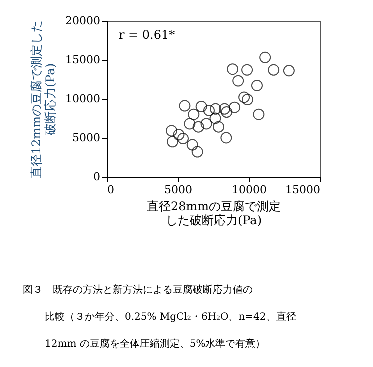  What do you see at coordinates (178, 190) in the screenshot?
I see `x-tick-label: 5000` at bounding box center [178, 190].